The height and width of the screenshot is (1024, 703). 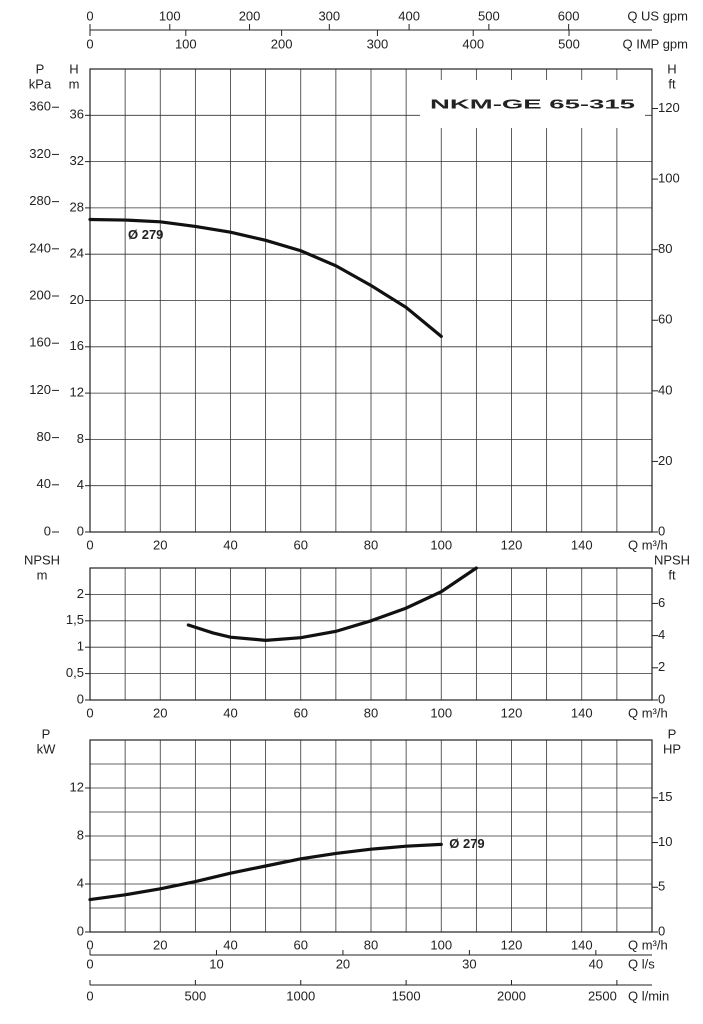 What do you see at coordinates (40, 106) in the screenshot?
I see `y3-tick-label: 360` at bounding box center [40, 106].